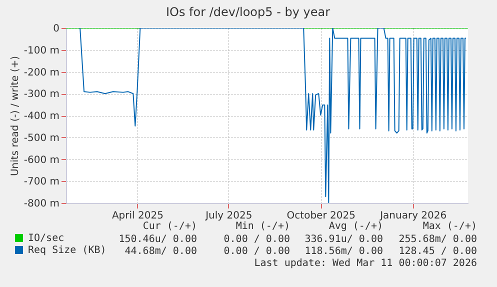  I want to click on x-tick-label: April 2025, so click(138, 216).